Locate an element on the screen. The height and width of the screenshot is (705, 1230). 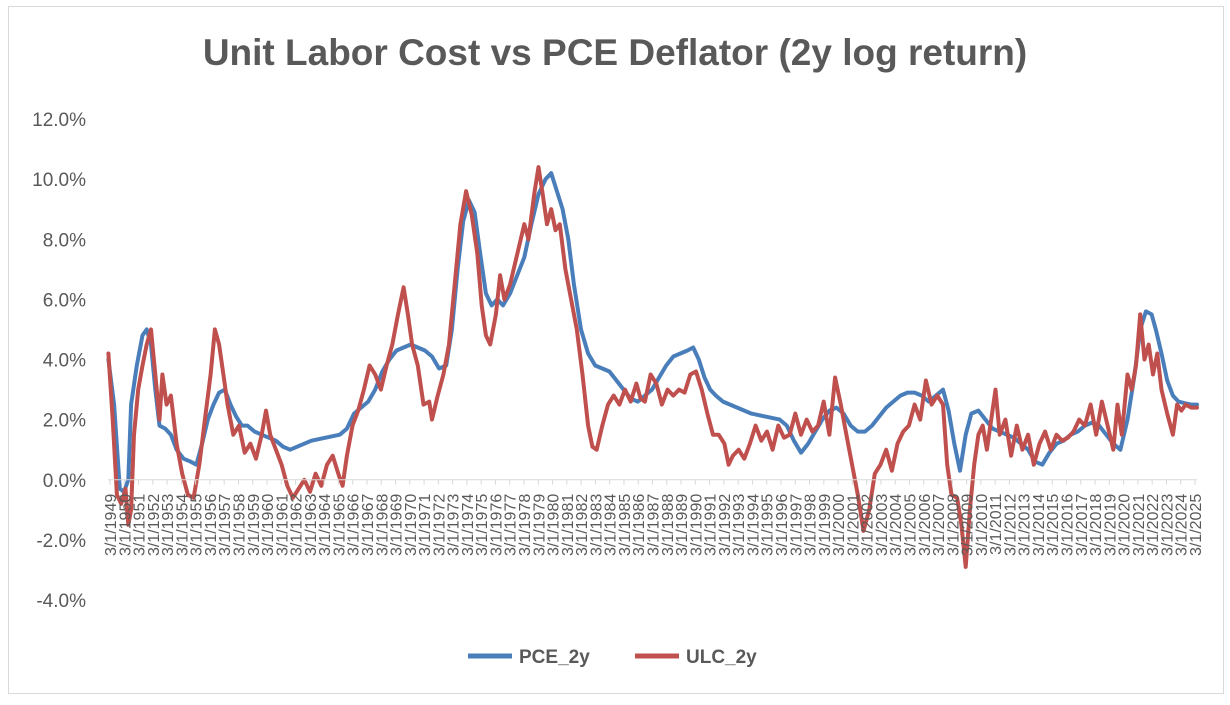
x-tick-label: 3/1/1992 is located at coordinates (725, 525).